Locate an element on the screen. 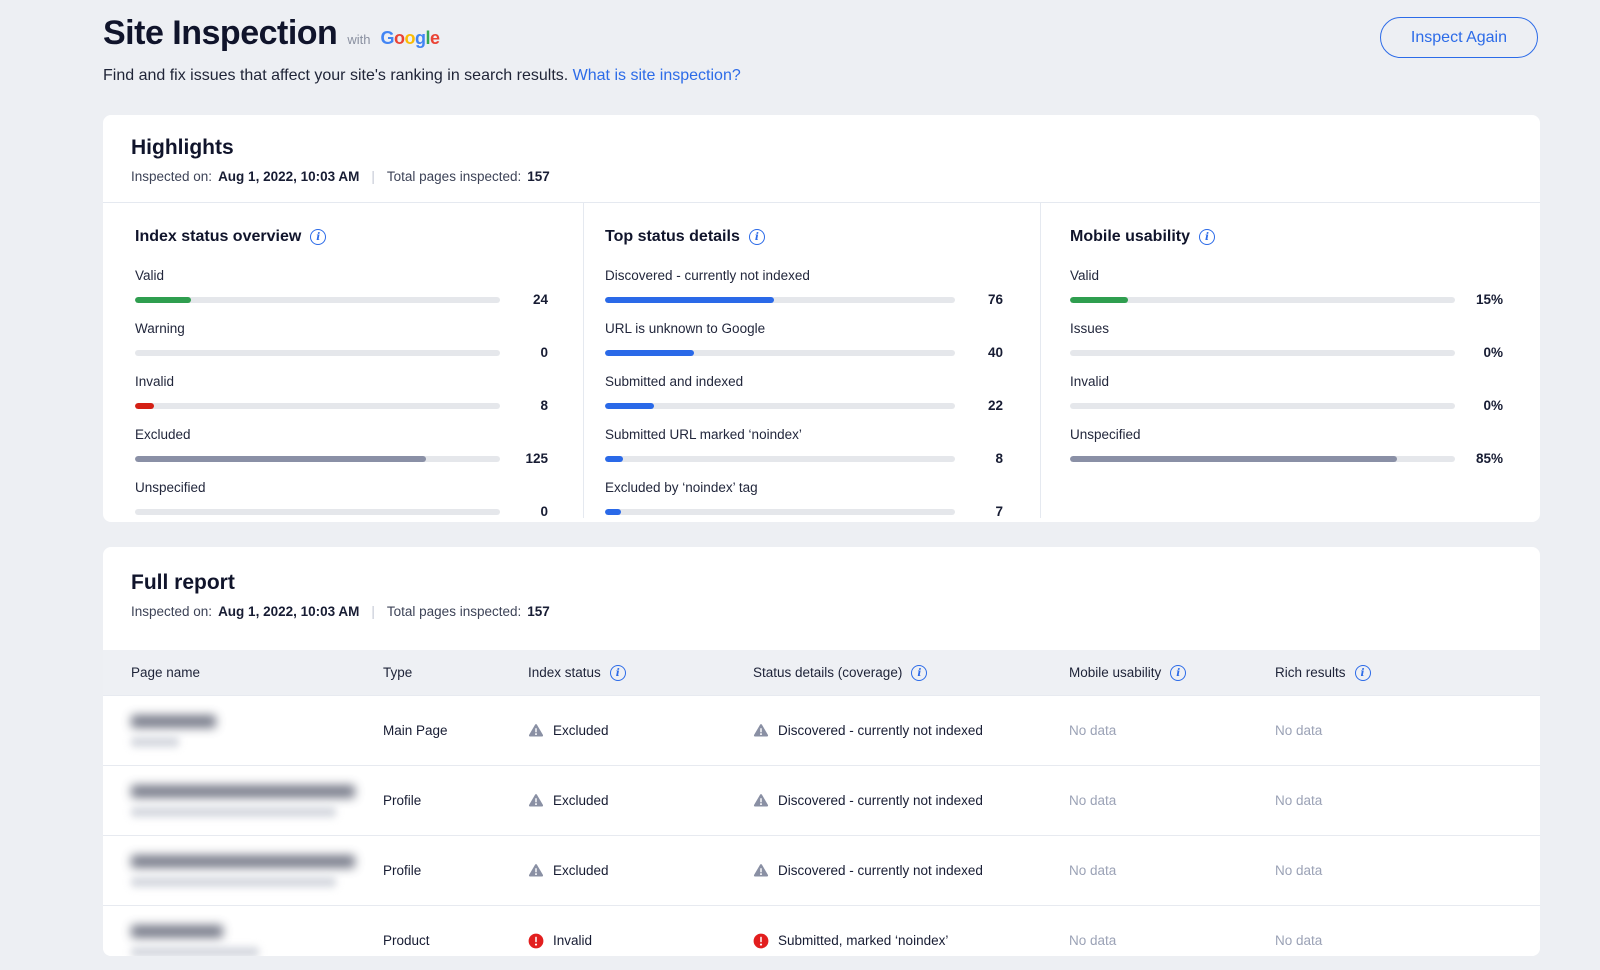  metric-label: Valid is located at coordinates (1085, 275).